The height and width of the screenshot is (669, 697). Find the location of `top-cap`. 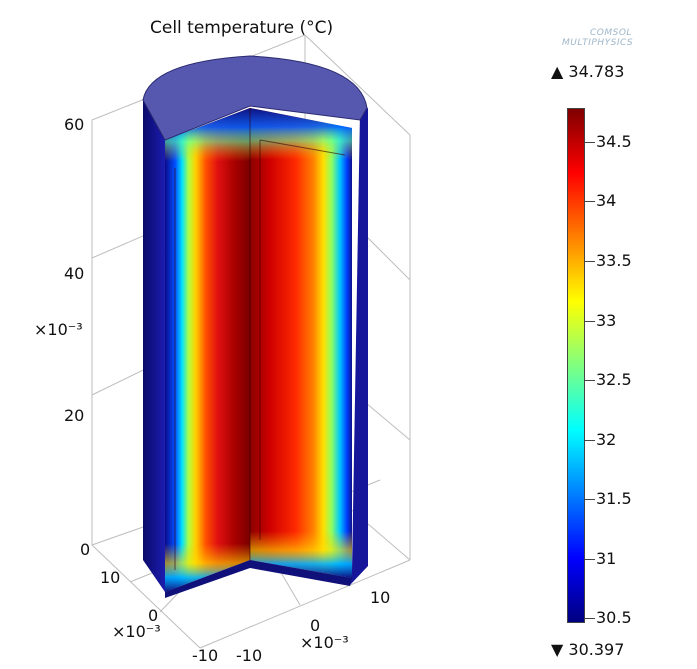

top-cap is located at coordinates (255, 98).